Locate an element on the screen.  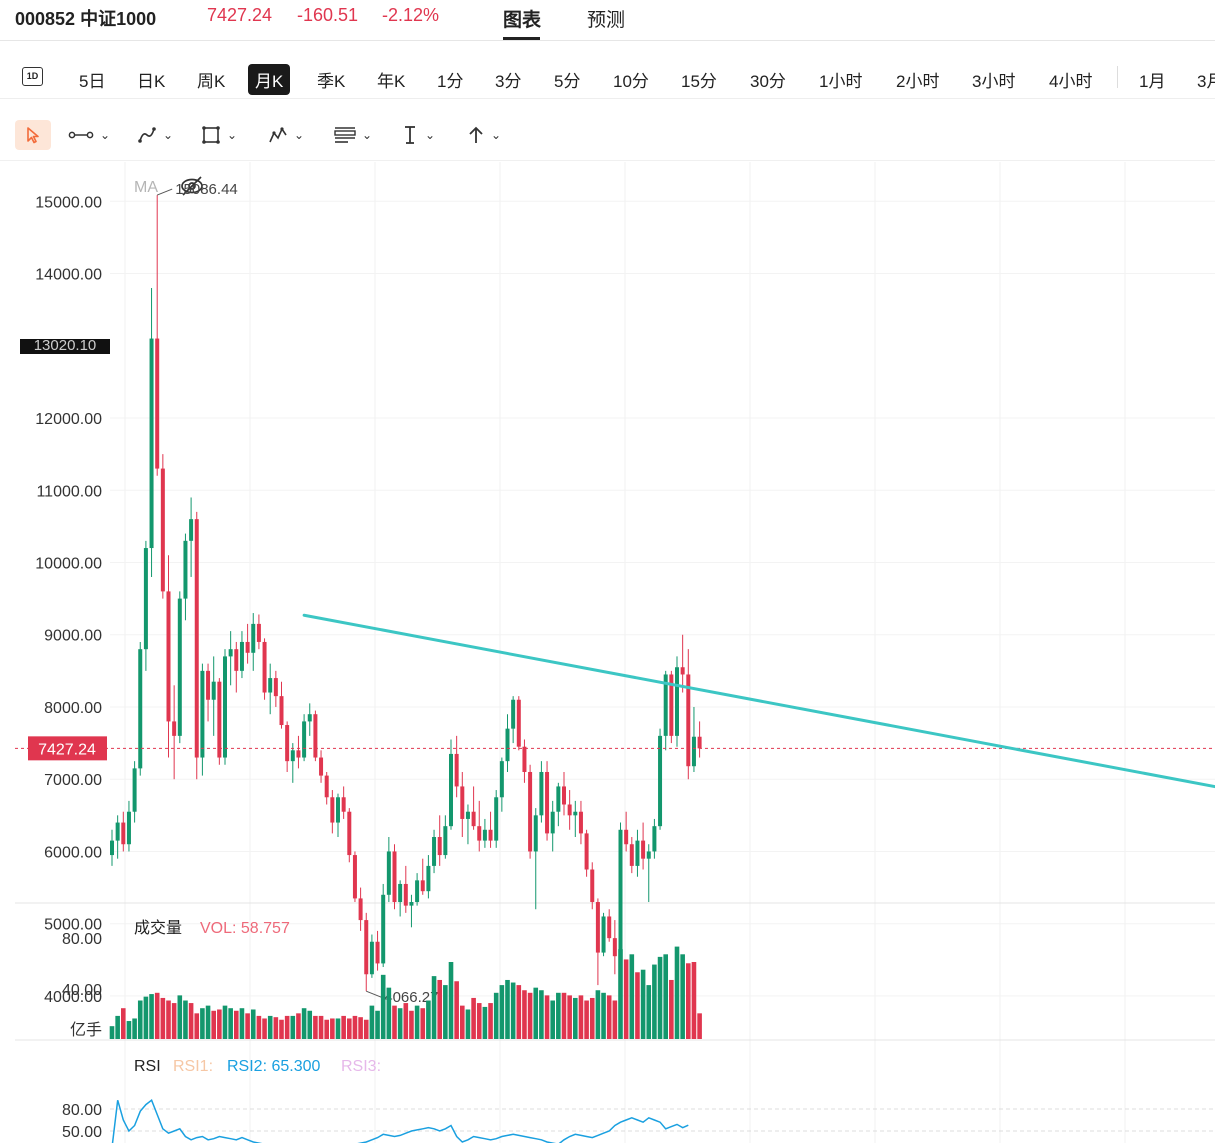
ma-legend: MA is located at coordinates (146, 187).